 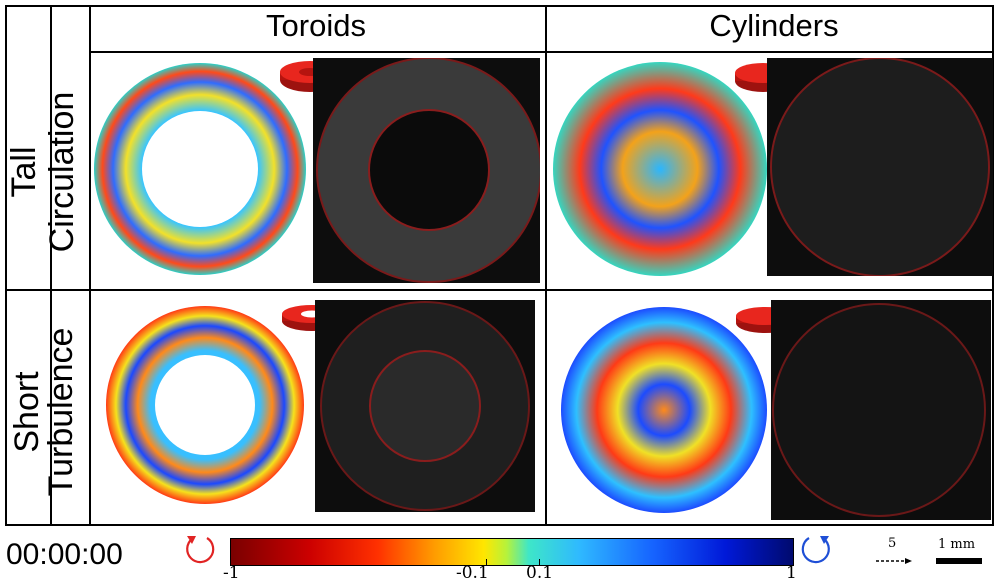 What do you see at coordinates (62, 172) in the screenshot?
I see `row-sublabel-circulation: Circulation` at bounding box center [62, 172].